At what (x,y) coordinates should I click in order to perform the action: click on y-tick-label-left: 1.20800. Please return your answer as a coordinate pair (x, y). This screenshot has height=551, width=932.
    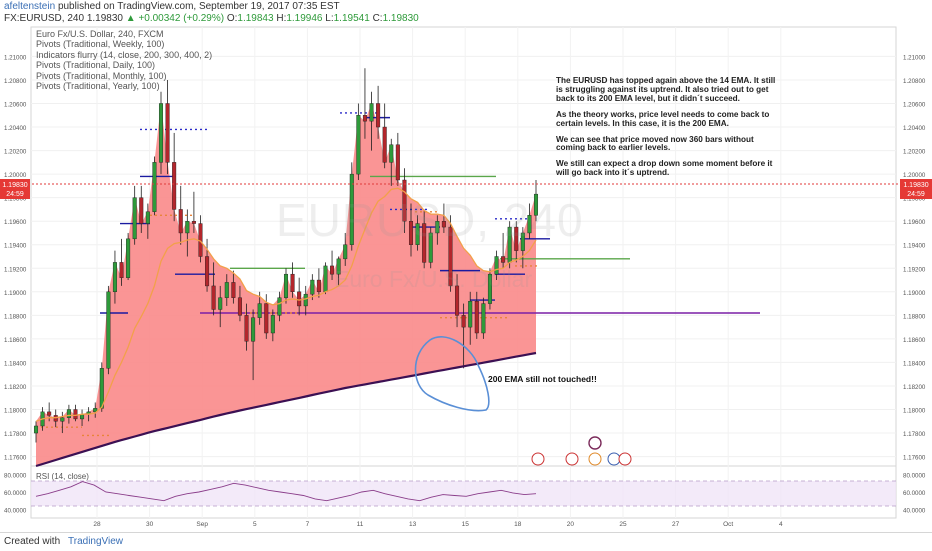
    Looking at the image, I should click on (15, 81).